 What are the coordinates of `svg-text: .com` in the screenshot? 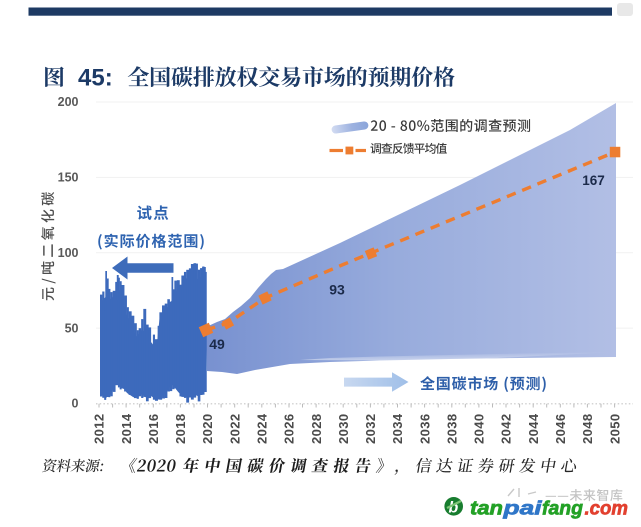 It's located at (607, 509).